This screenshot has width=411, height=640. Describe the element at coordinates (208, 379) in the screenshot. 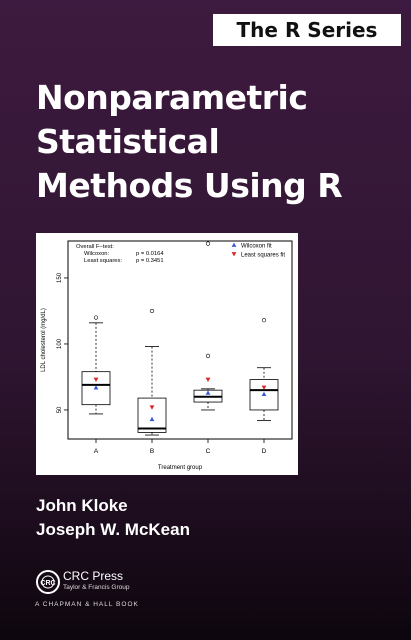

I see `ls-fit-C` at that location.